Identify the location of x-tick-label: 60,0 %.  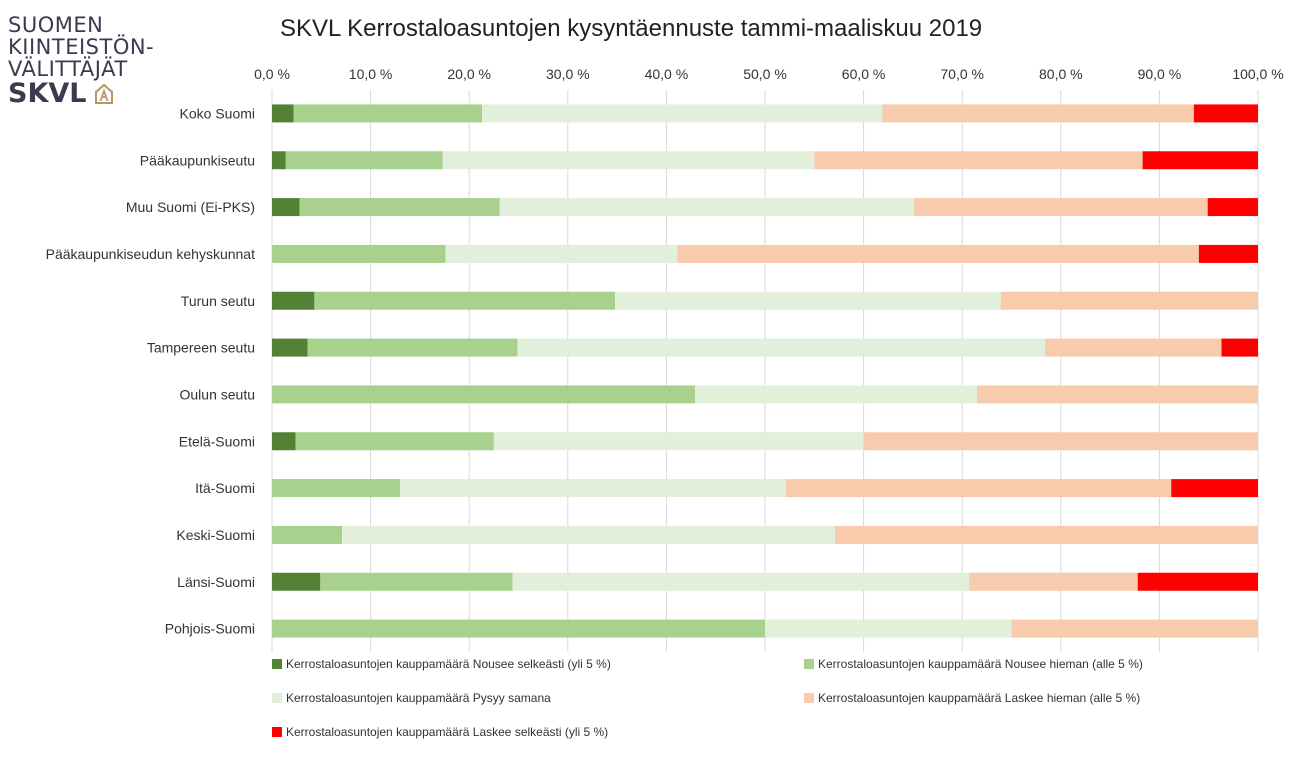
(864, 74).